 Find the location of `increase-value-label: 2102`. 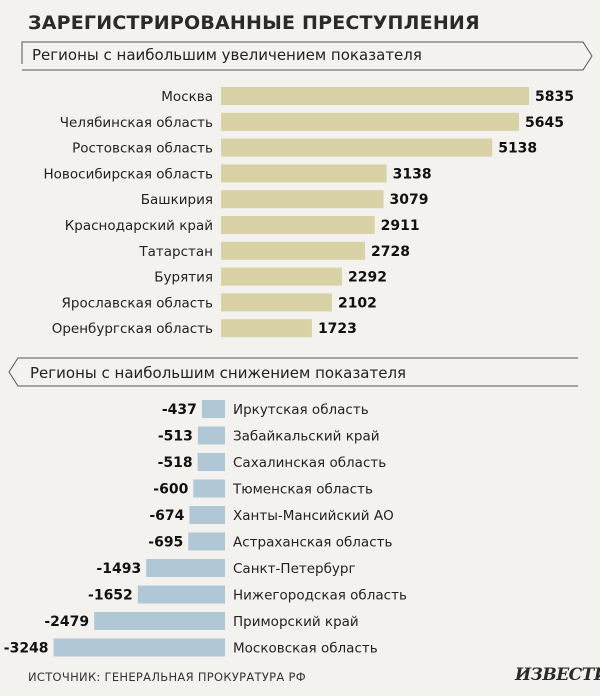

increase-value-label: 2102 is located at coordinates (357, 303).